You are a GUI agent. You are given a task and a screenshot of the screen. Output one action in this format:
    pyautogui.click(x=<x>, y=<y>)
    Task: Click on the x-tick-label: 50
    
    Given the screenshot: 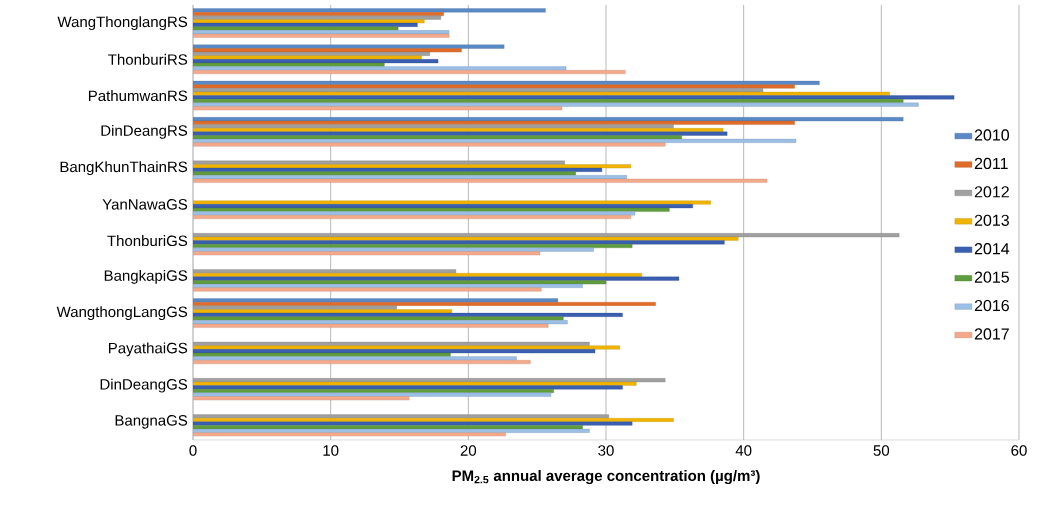 What is the action you would take?
    pyautogui.click(x=881, y=450)
    